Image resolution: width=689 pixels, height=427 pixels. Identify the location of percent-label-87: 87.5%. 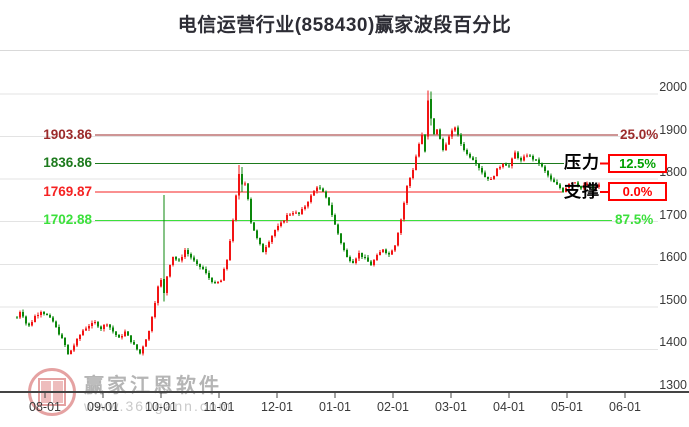
(634, 220).